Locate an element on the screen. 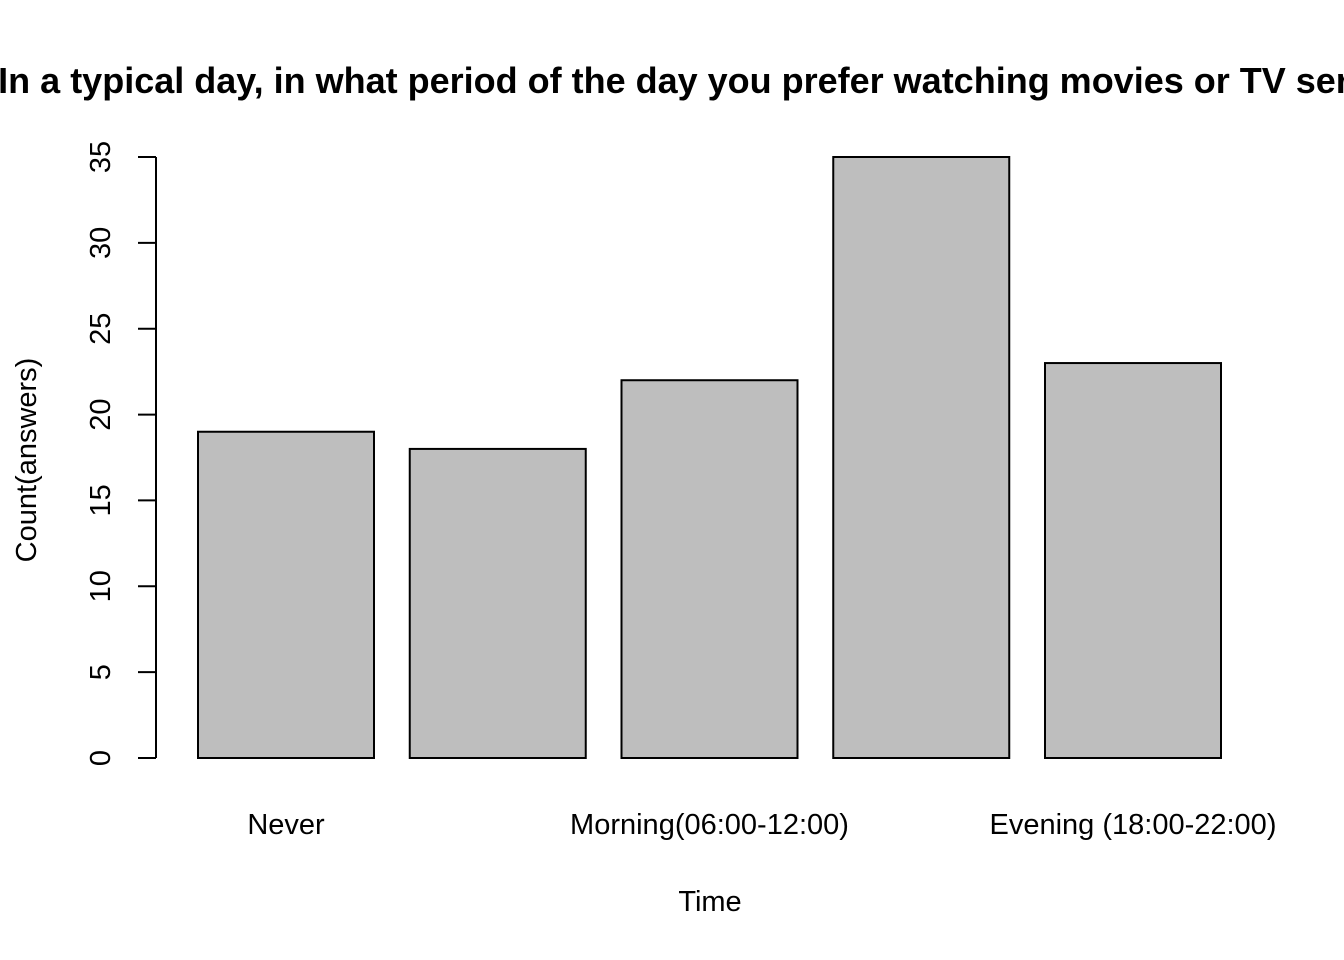 Image resolution: width=1344 pixels, height=960 pixels. y-tick-label: 25 is located at coordinates (101, 329).